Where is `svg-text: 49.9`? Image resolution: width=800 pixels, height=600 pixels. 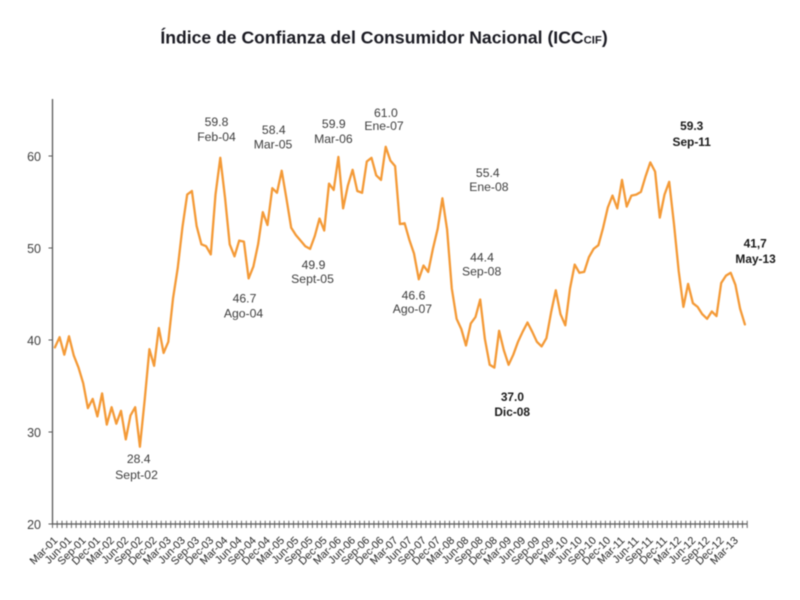 svg-text: 49.9 is located at coordinates (314, 265).